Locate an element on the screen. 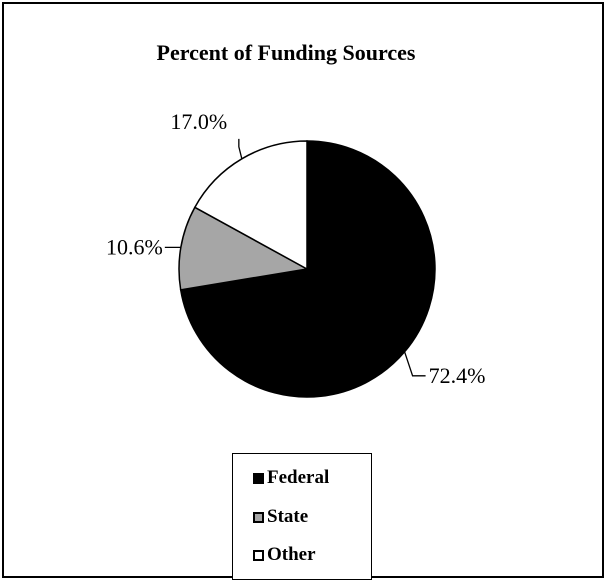 The width and height of the screenshot is (611, 582). data-label-other: 17.0% is located at coordinates (198, 121).